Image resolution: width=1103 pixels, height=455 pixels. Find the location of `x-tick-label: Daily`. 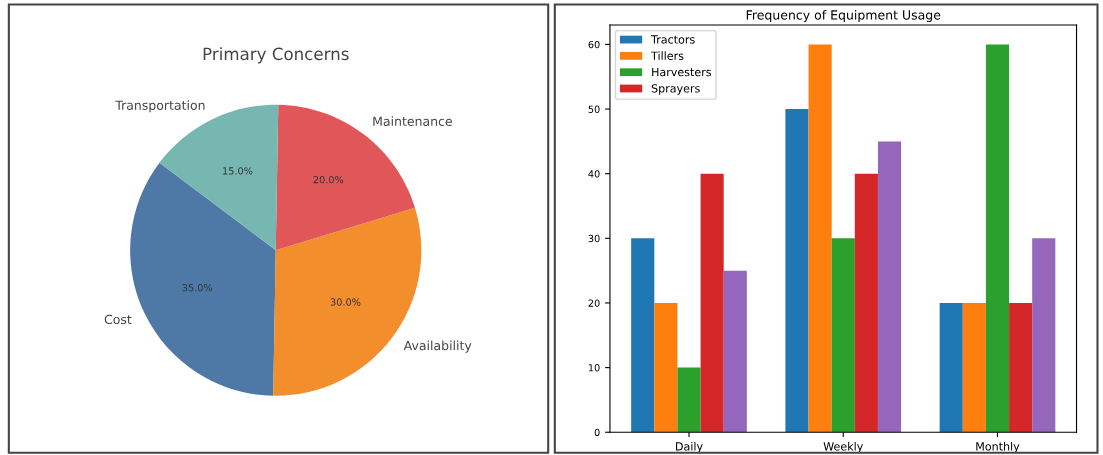

x-tick-label: Daily is located at coordinates (689, 447).